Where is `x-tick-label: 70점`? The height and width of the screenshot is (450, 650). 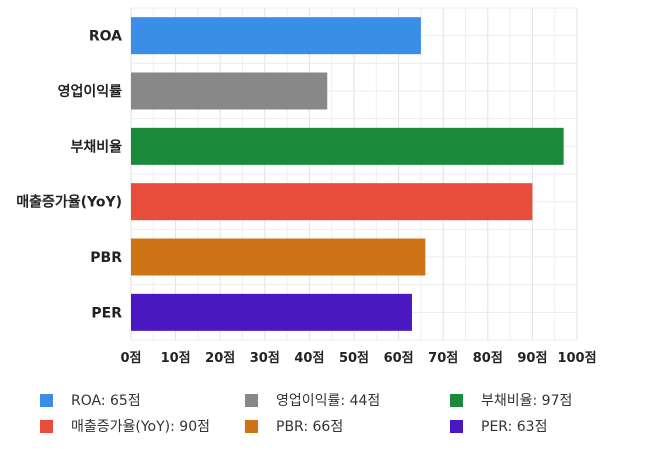
x-tick-label: 70점 is located at coordinates (443, 358).